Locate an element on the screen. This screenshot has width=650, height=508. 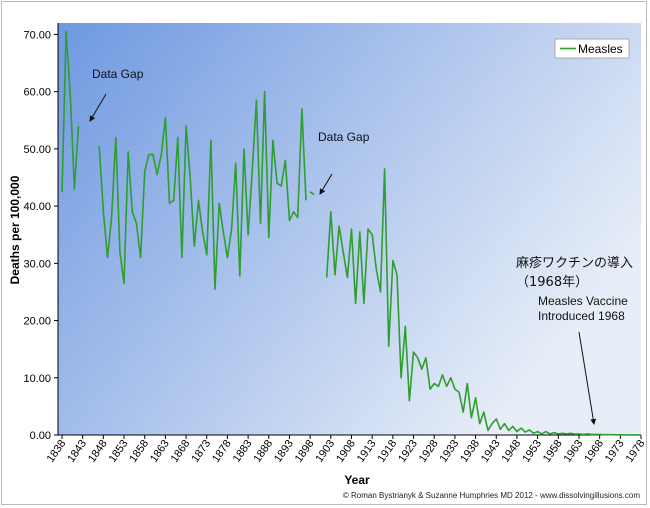
x-tick-label: 1953 is located at coordinates (532, 451).